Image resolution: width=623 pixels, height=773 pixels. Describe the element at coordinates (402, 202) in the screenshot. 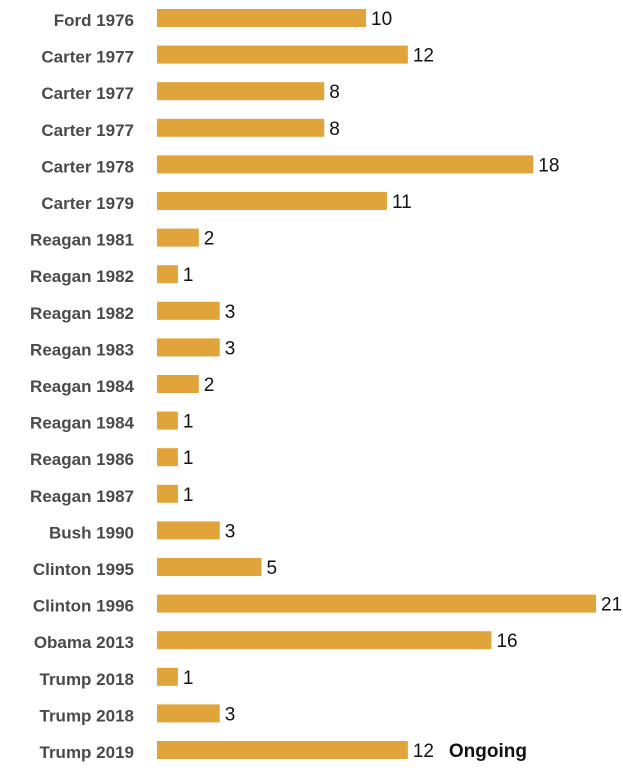

I see `value-label: 11` at that location.